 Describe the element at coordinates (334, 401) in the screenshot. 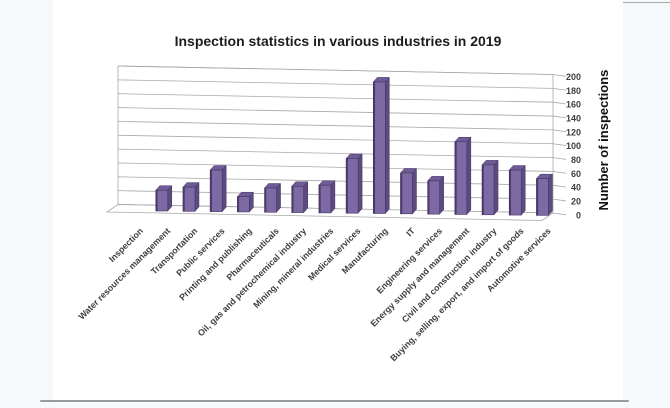

I see `window-border-bottom` at that location.